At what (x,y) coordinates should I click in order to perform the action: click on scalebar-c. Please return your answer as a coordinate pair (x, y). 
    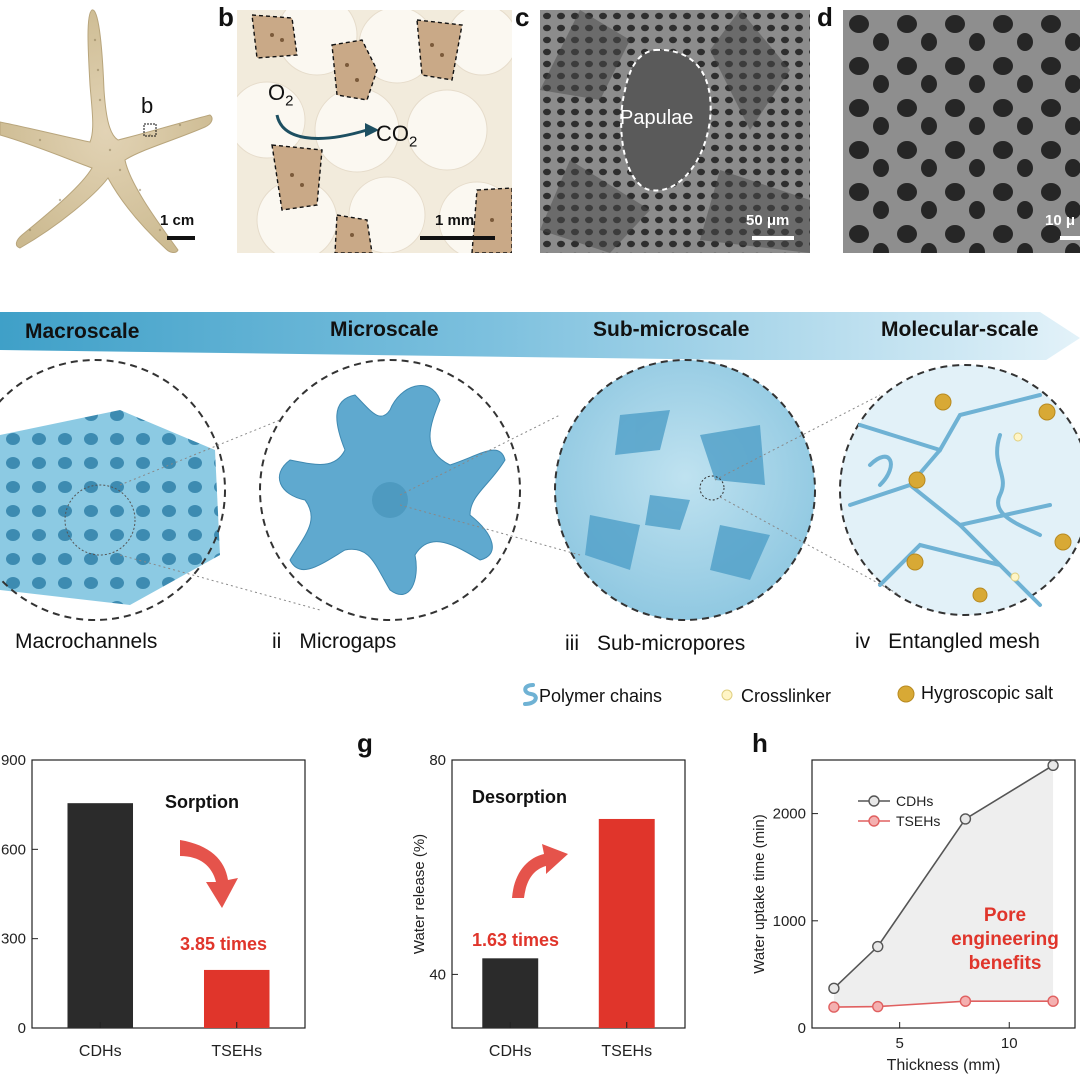
    Looking at the image, I should click on (773, 238).